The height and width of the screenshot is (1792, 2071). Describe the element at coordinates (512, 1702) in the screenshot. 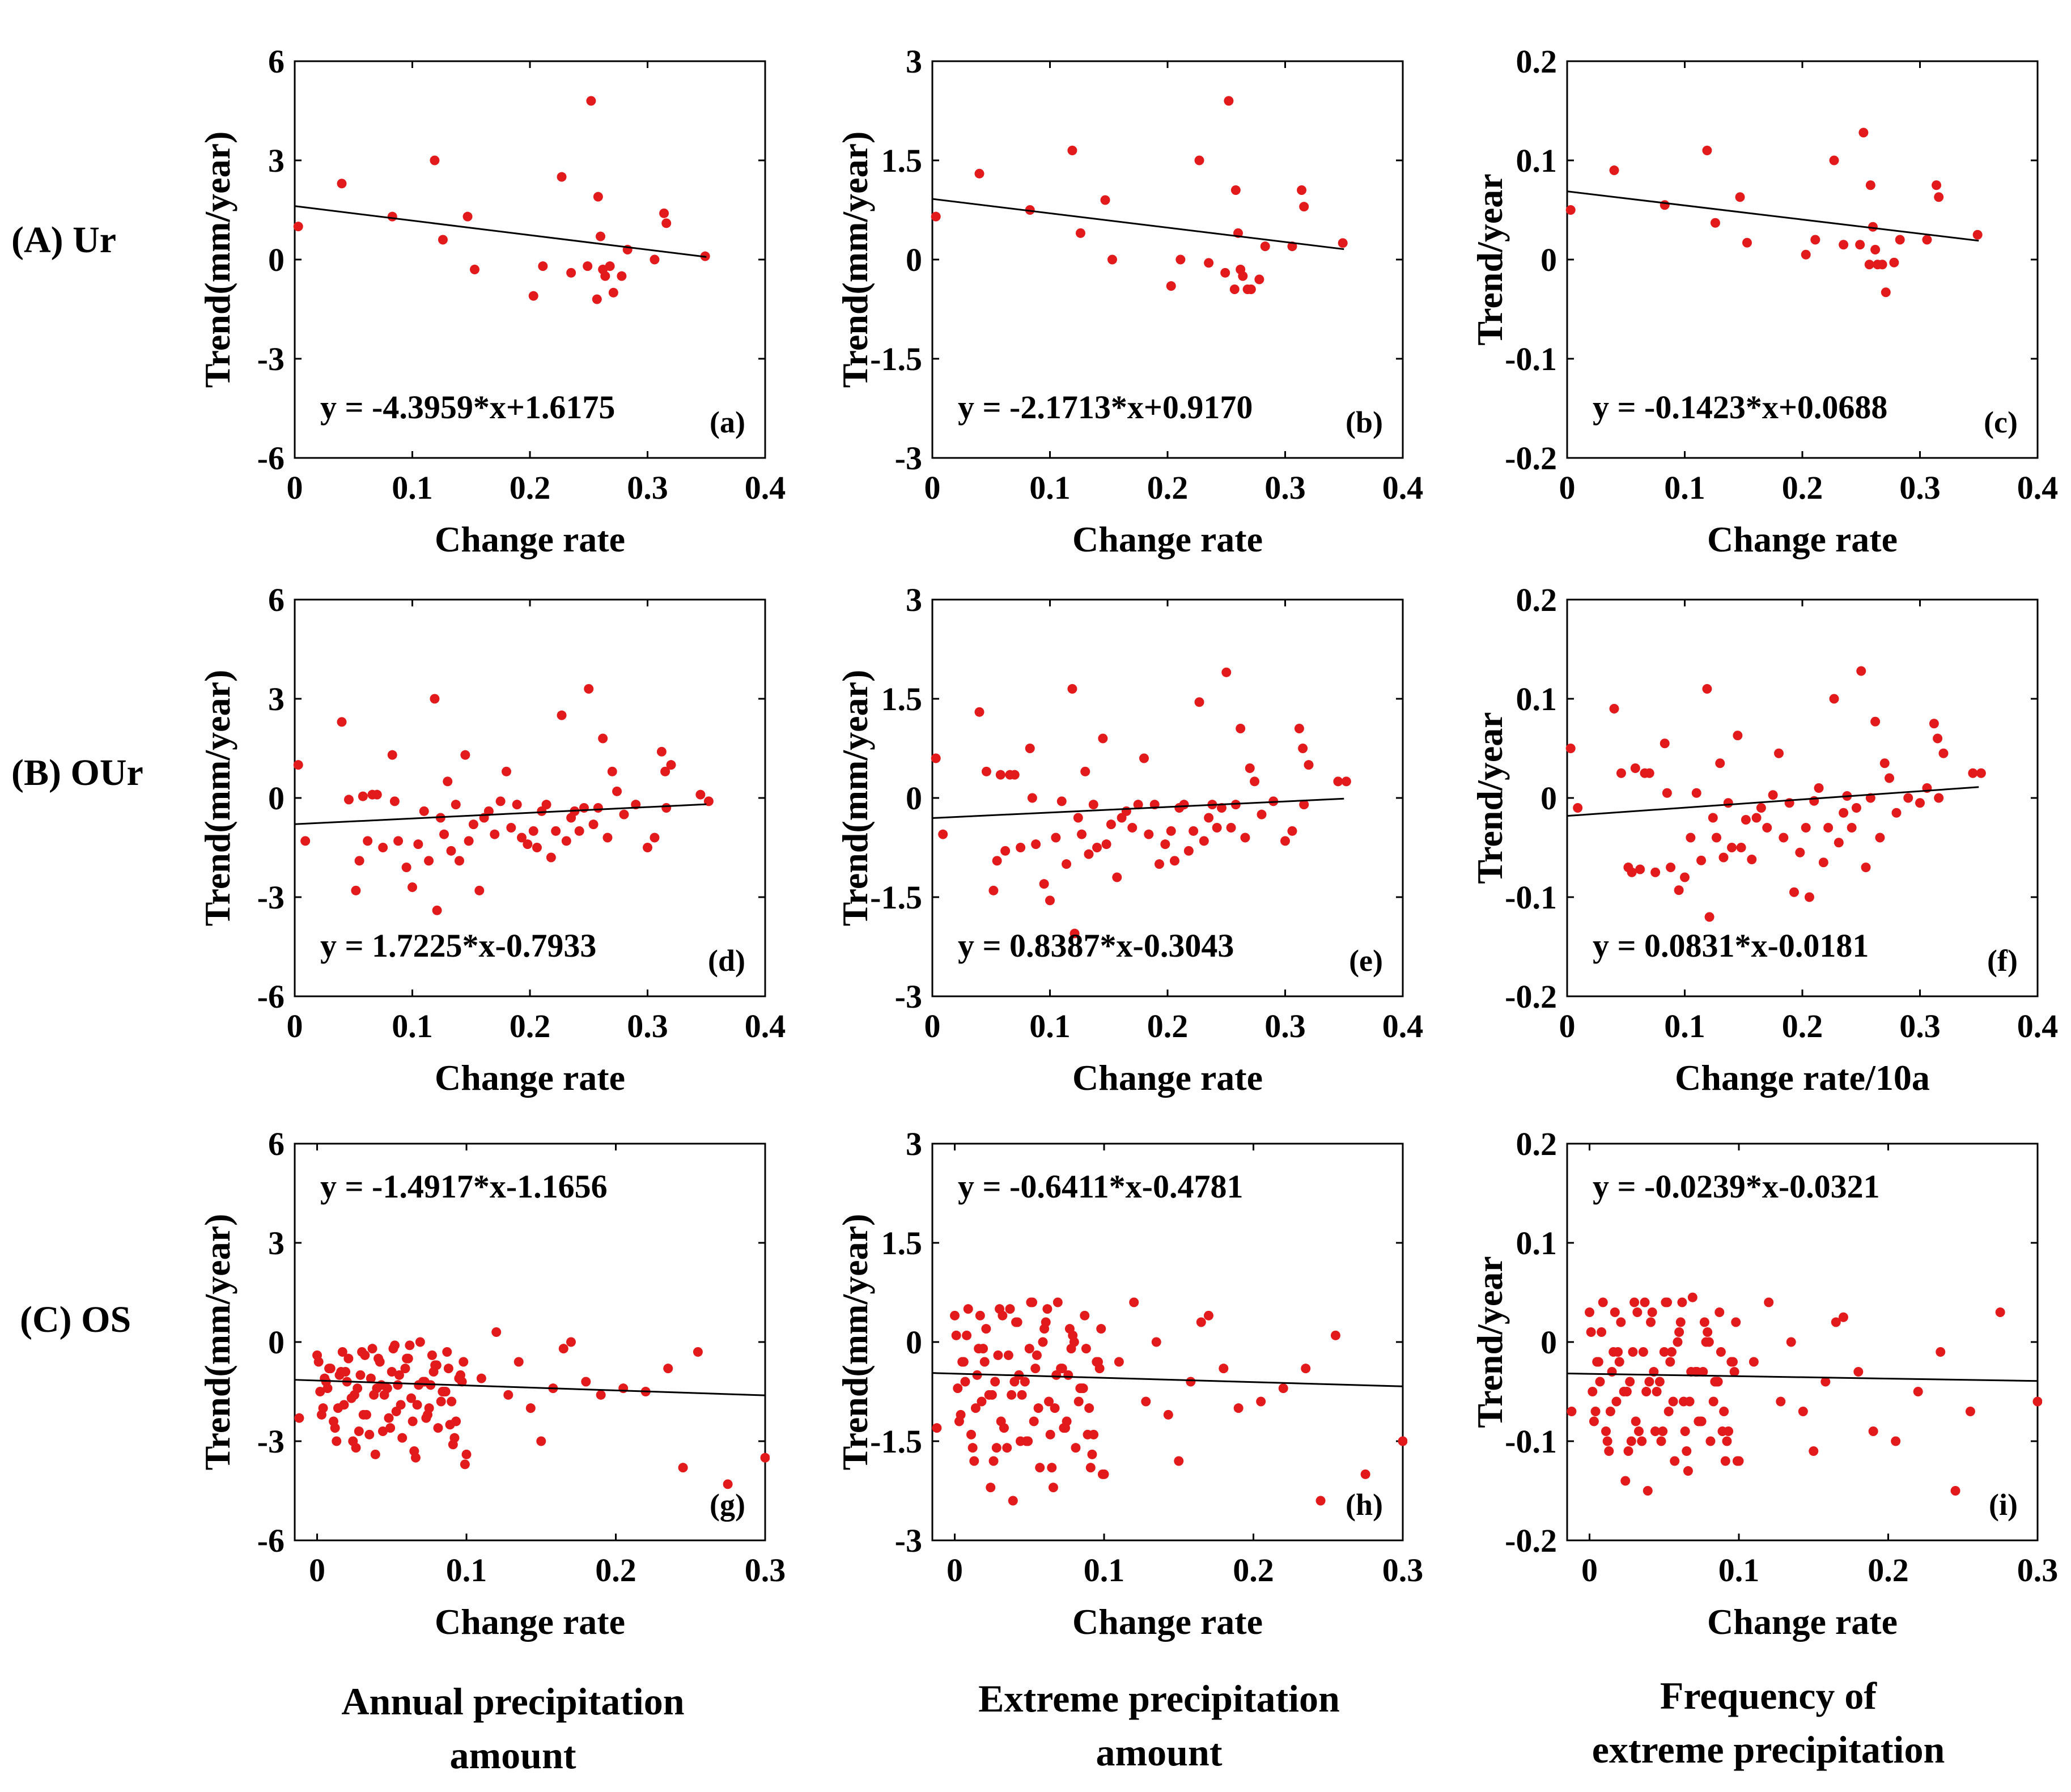

I see `column-title-1-line-1: Annual precipitation` at that location.